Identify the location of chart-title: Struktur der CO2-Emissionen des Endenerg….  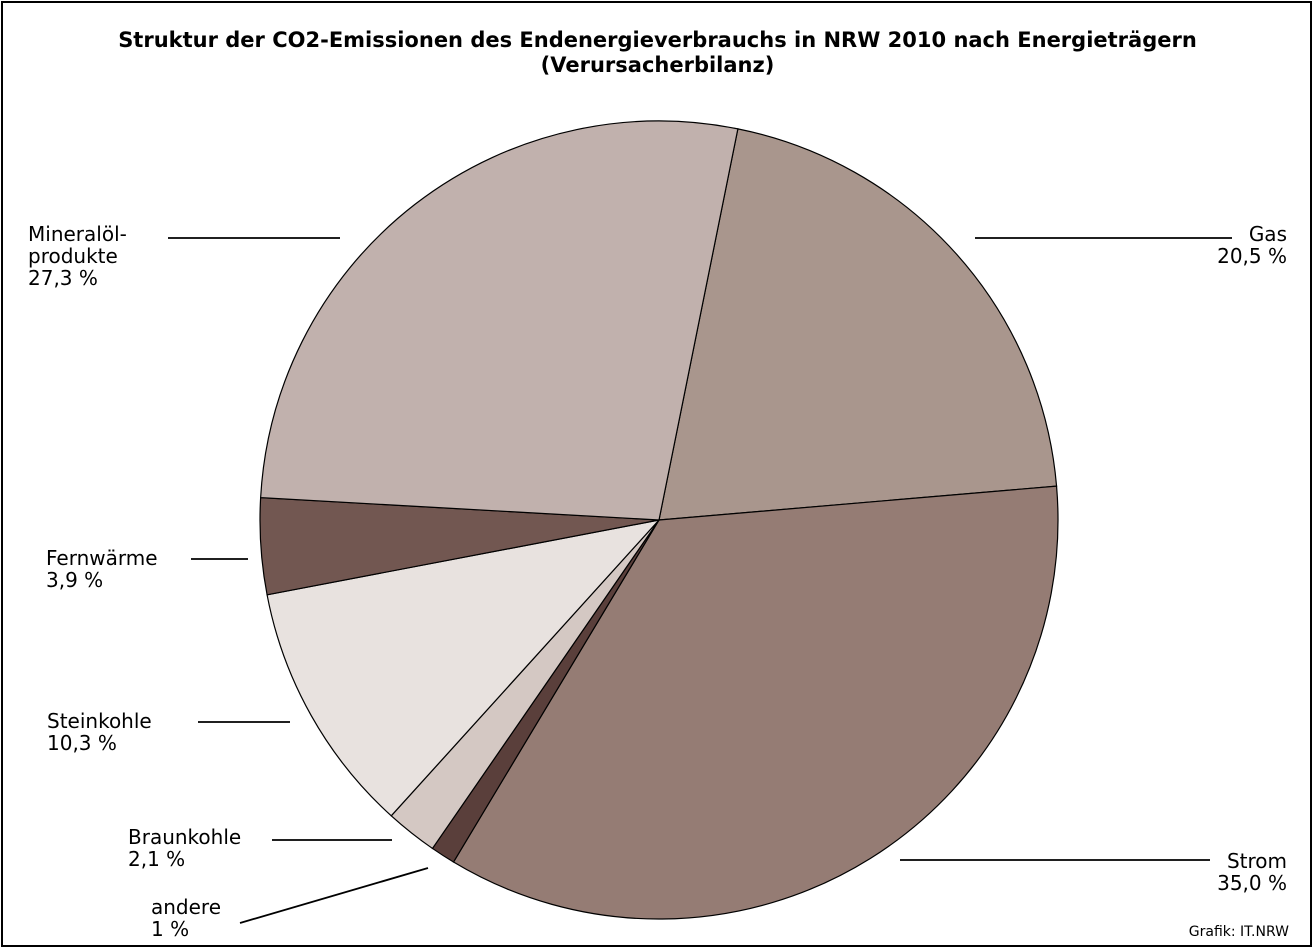
(657, 40).